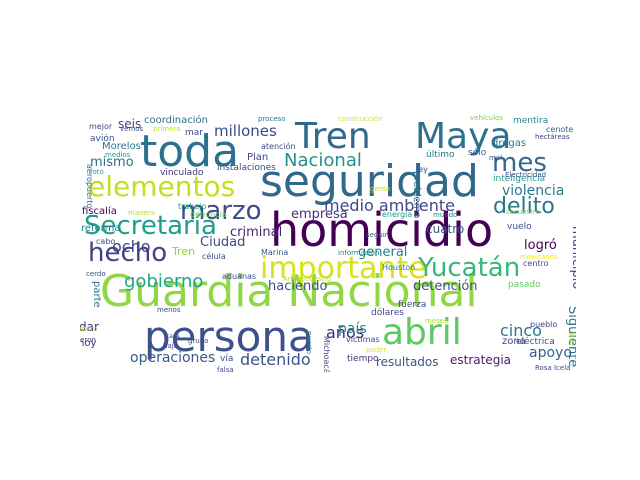  I want to click on cloud-word: centro, so click(536, 263).